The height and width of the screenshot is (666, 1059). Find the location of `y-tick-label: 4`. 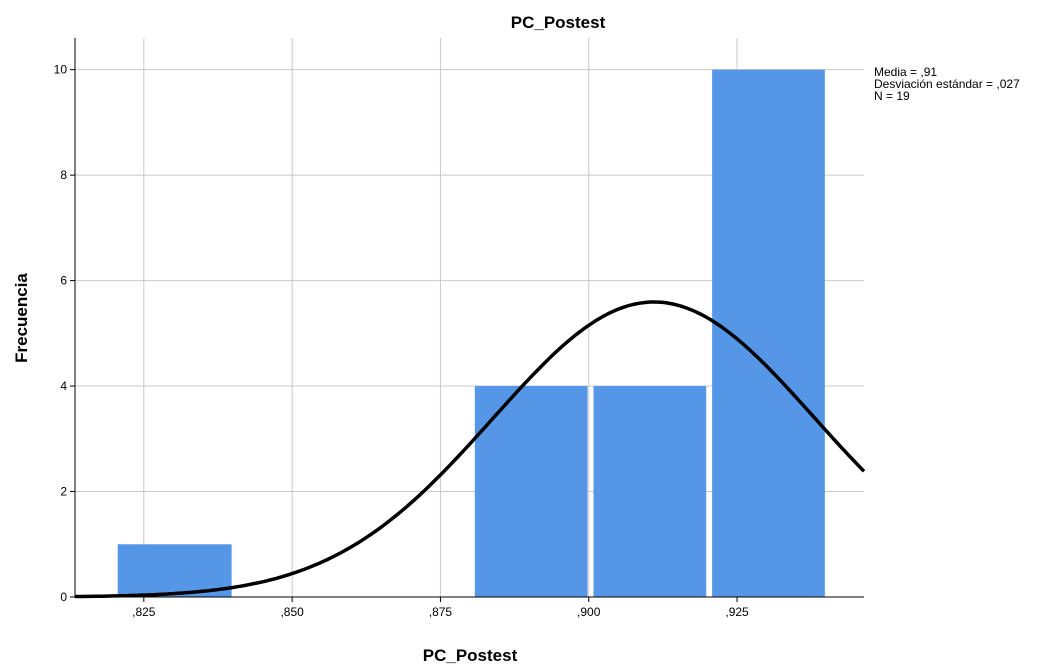

y-tick-label: 4 is located at coordinates (63, 386).